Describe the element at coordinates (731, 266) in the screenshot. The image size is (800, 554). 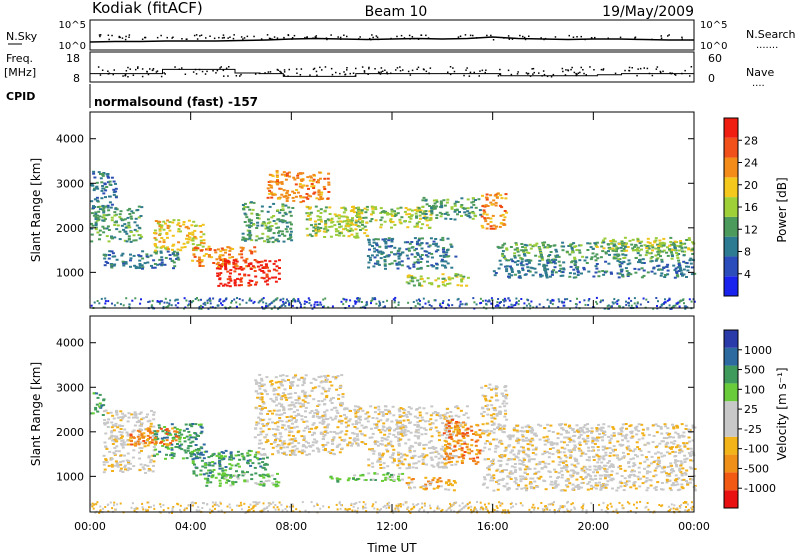
I see `colorbar-swatch` at that location.